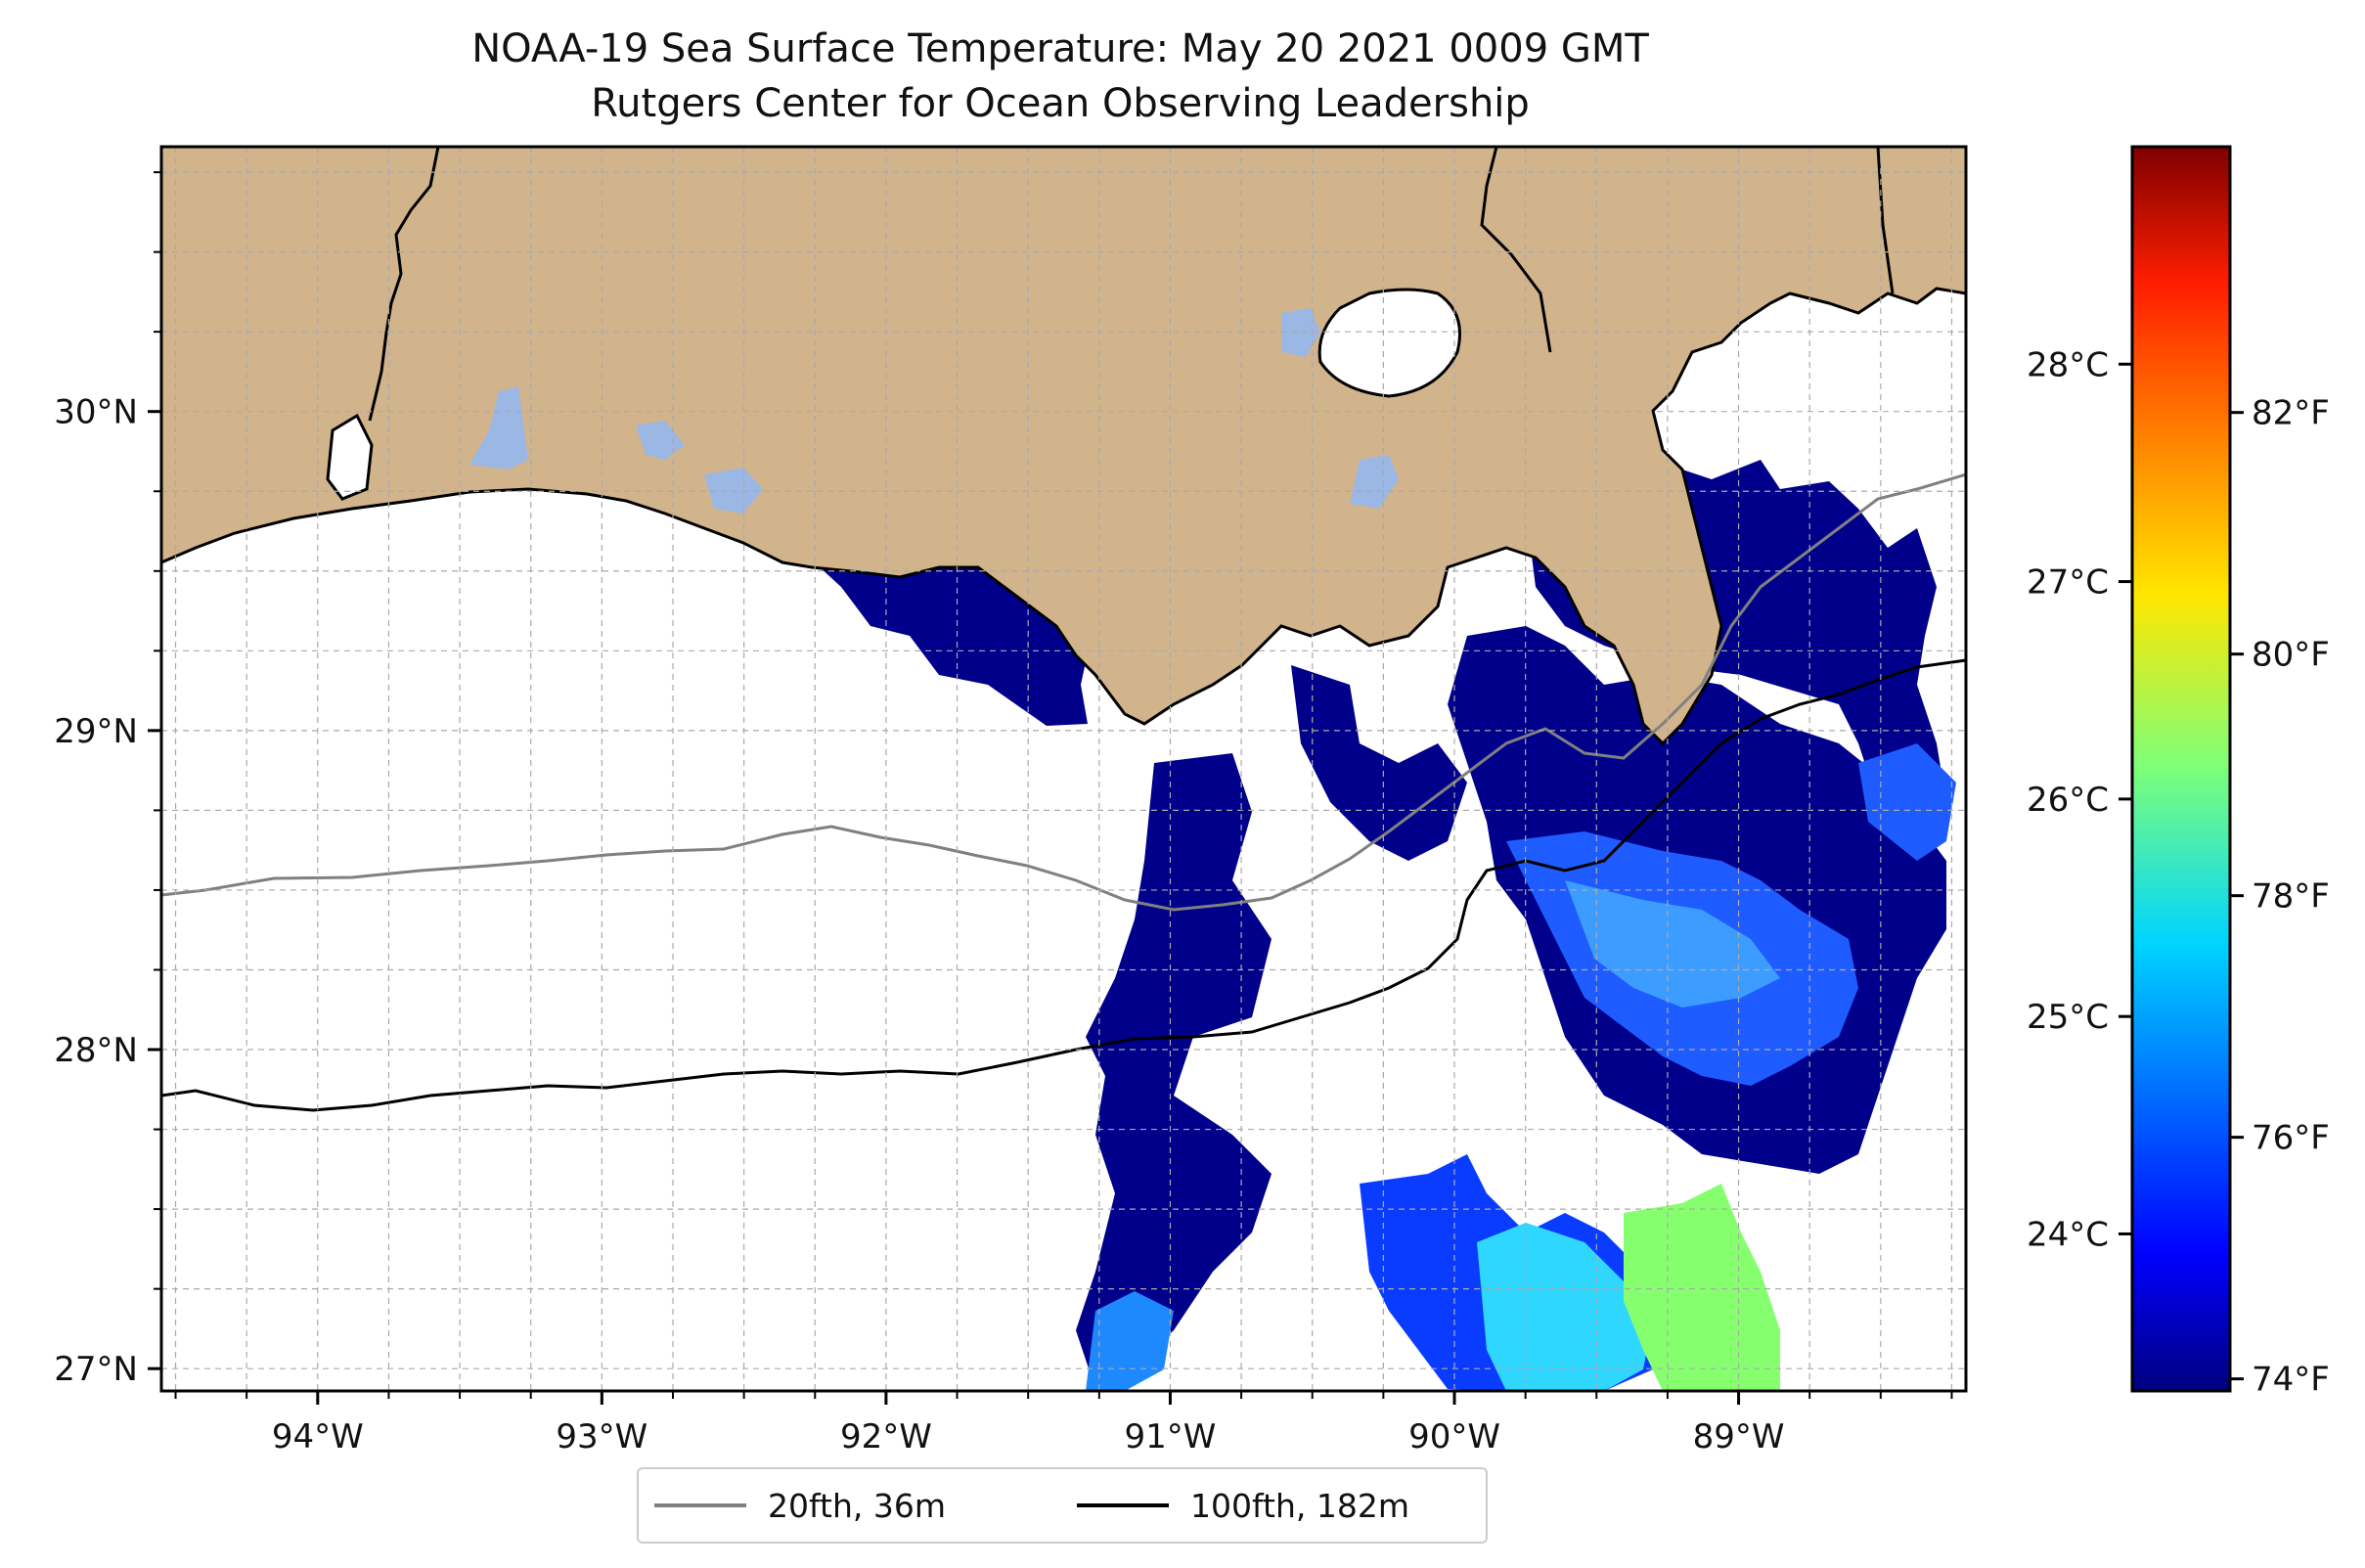 Image resolution: width=2365 pixels, height=1568 pixels. Describe the element at coordinates (2291, 655) in the screenshot. I see `colorbar-fahrenheit-label: 80°F` at that location.